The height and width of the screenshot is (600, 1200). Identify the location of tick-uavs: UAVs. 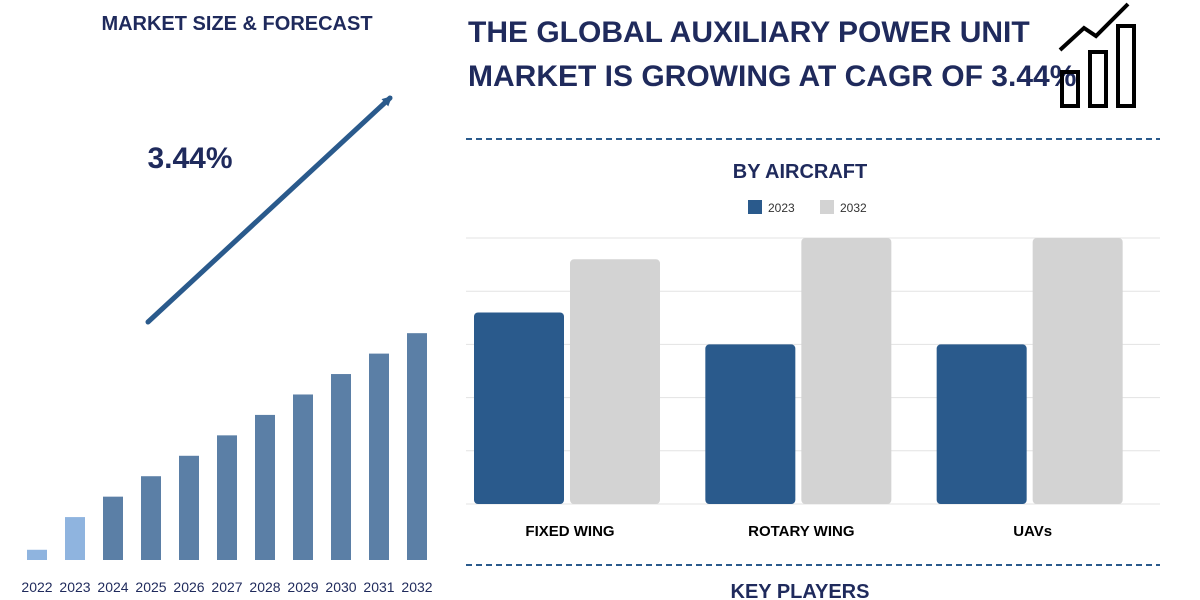
(1032, 531).